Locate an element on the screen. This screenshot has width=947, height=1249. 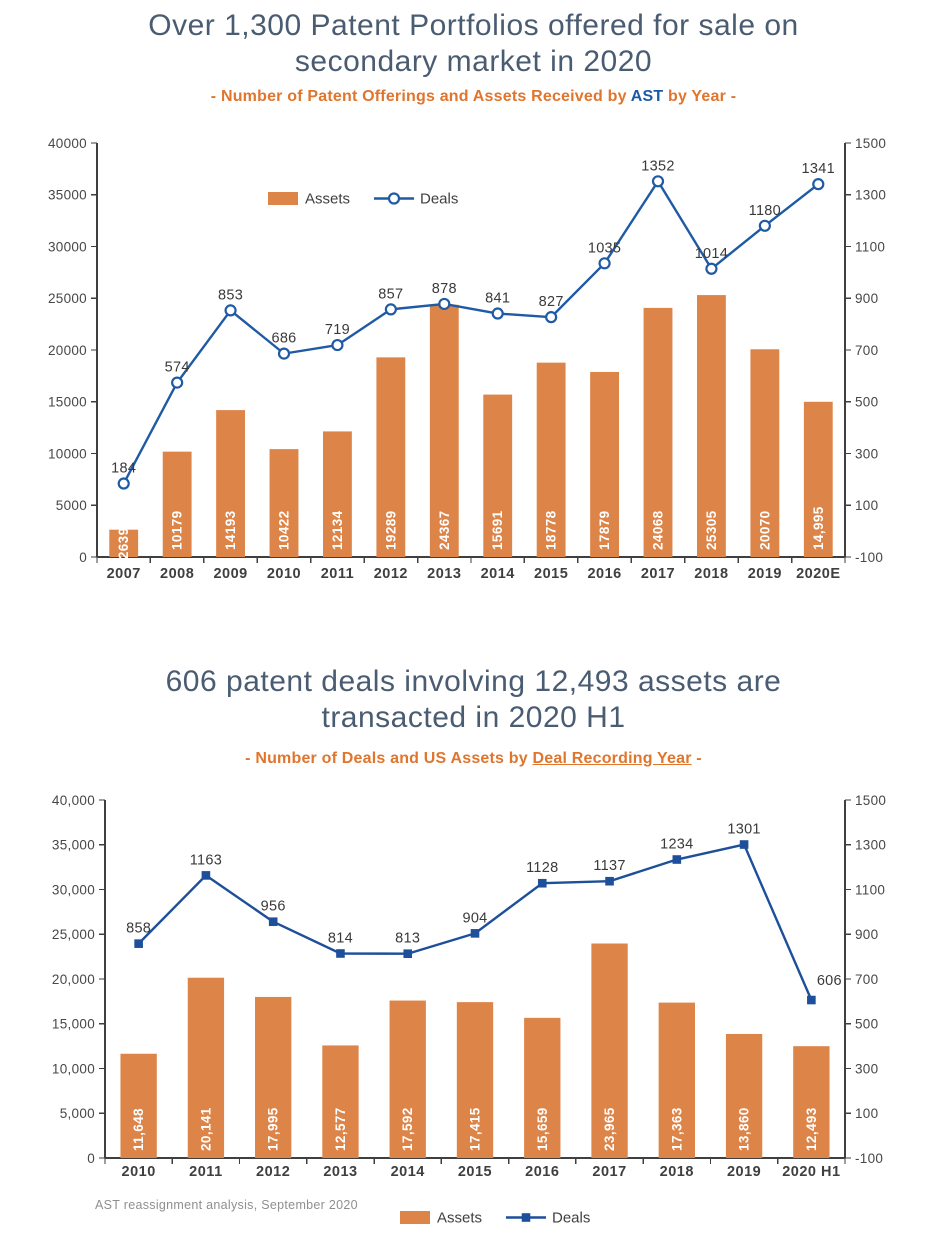
svg-text: 827 is located at coordinates (551, 302).